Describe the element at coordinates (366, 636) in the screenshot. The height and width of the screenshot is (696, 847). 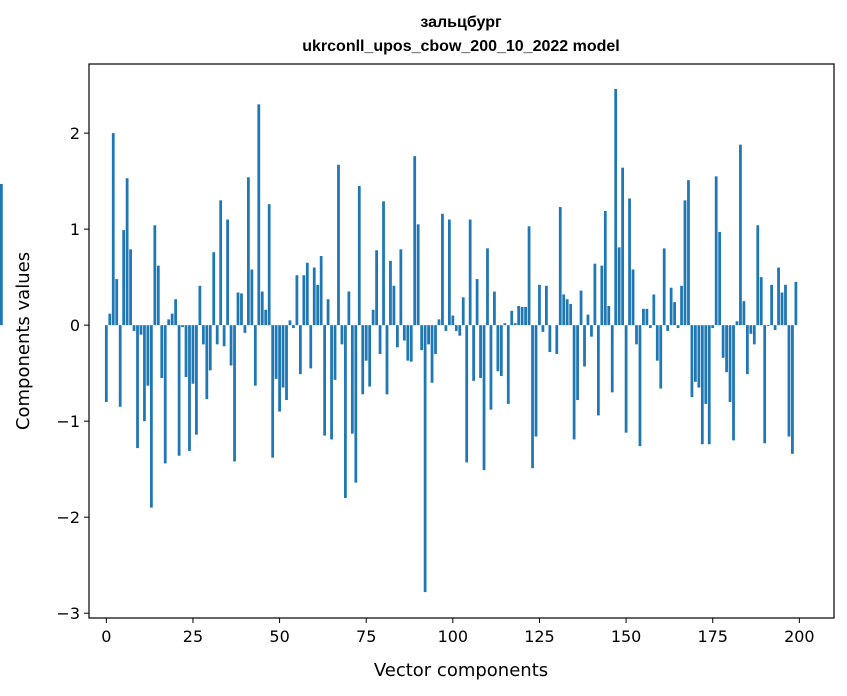
I see `x-tick-label: 75` at that location.